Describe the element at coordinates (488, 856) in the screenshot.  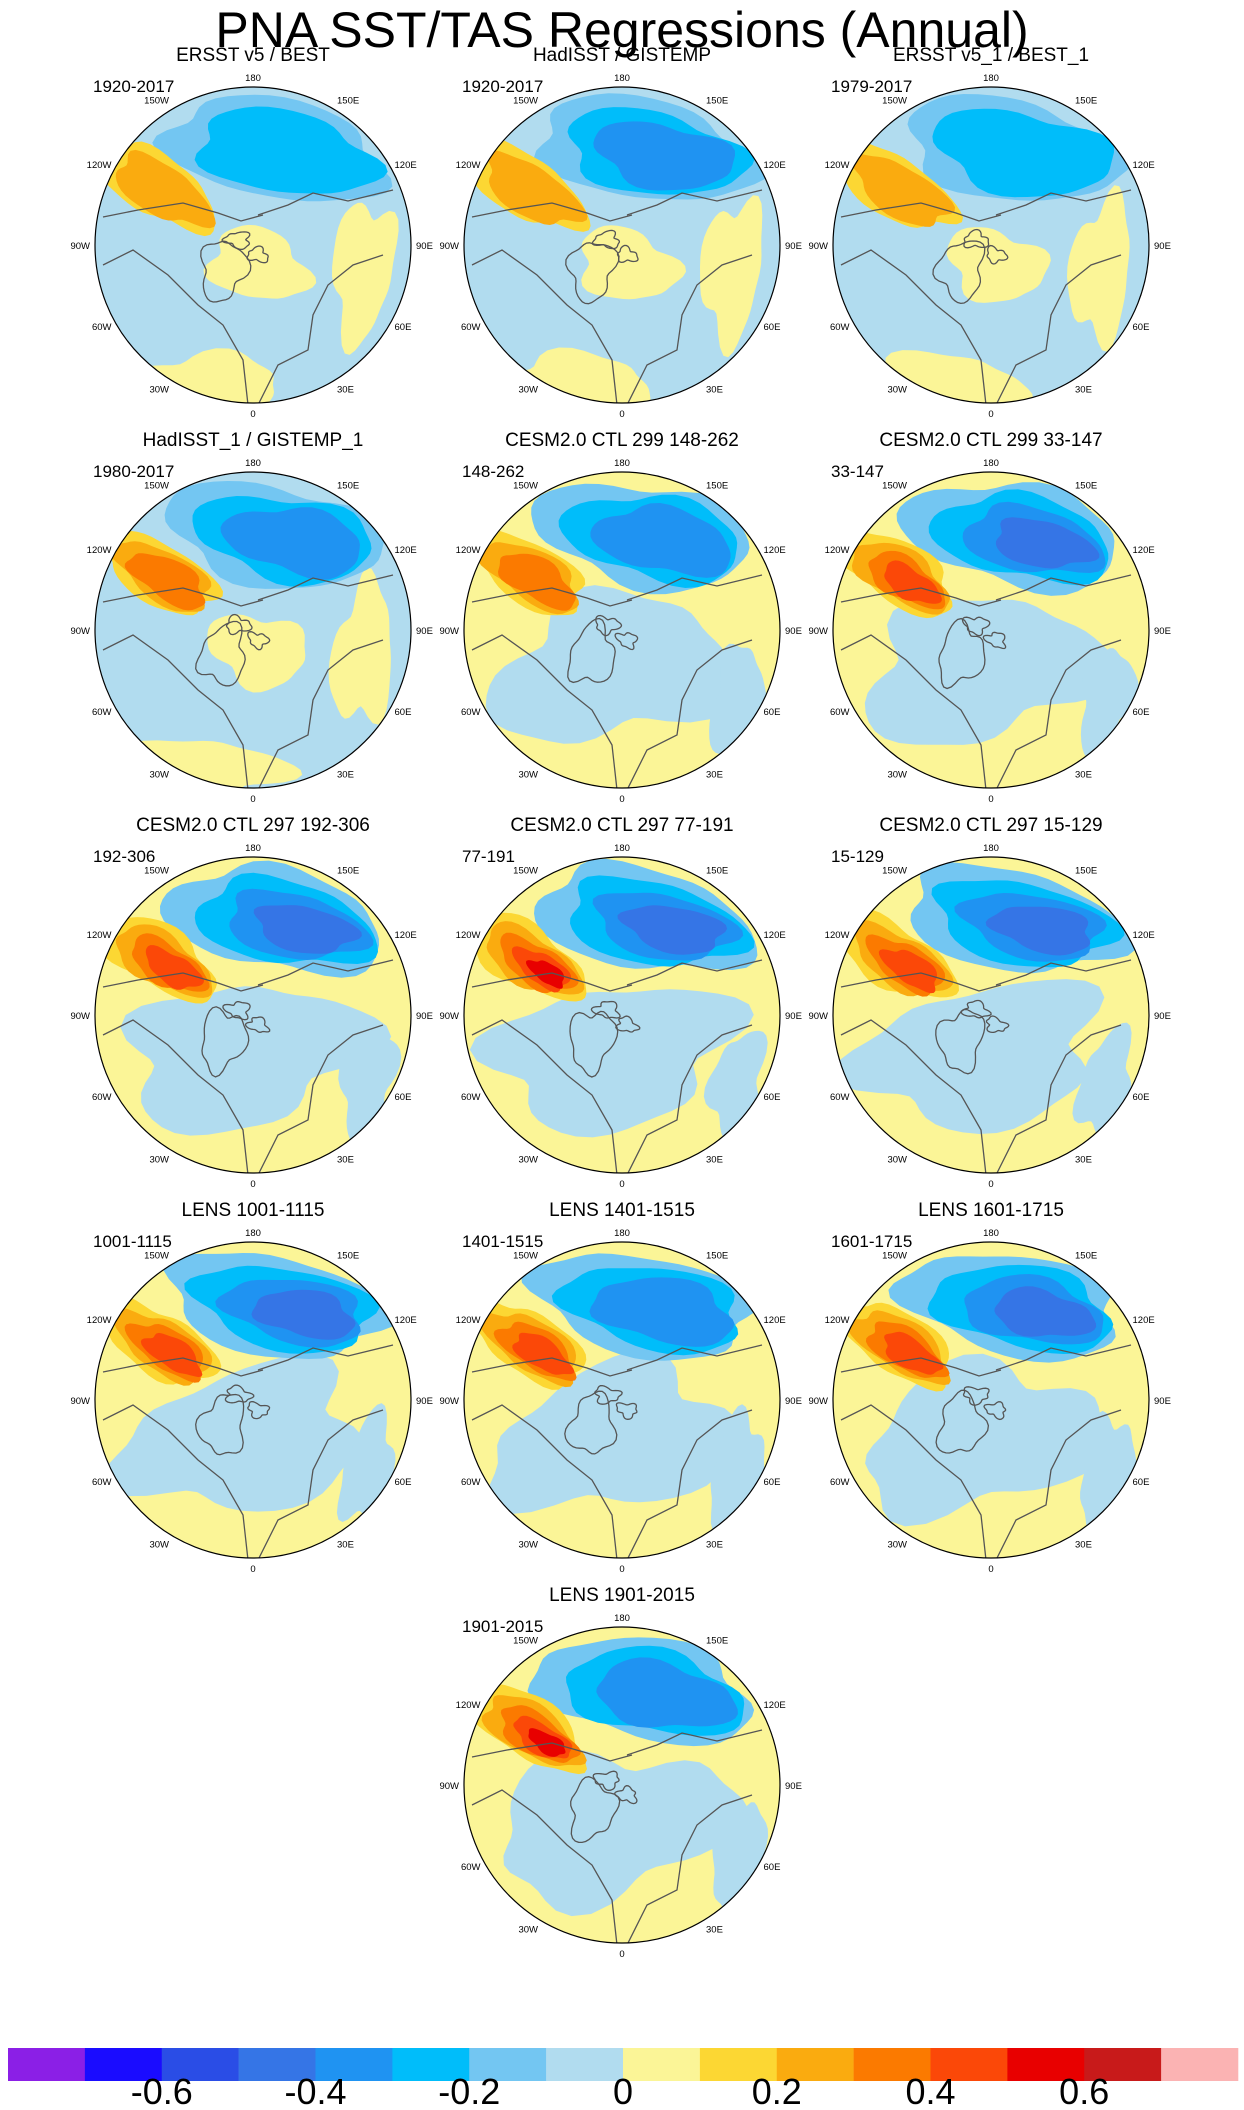
I see `panel-period: 77-191` at that location.